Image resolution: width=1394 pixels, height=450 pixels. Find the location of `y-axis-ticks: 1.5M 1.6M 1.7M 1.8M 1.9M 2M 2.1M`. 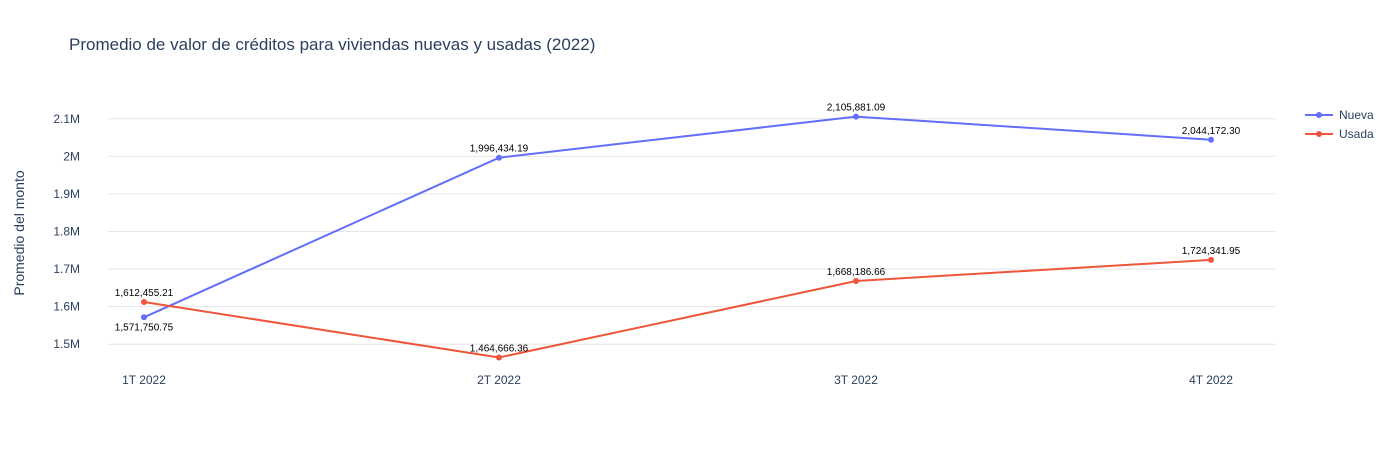

y-axis-ticks: 1.5M 1.6M 1.7M 1.8M 1.9M 2M 2.1M is located at coordinates (66, 231).